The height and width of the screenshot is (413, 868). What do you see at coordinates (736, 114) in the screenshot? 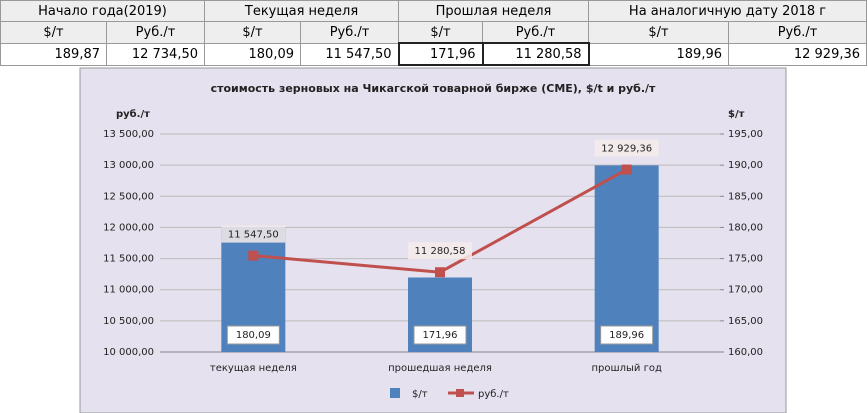
I see `y2-axis-title: $/т` at bounding box center [736, 114].